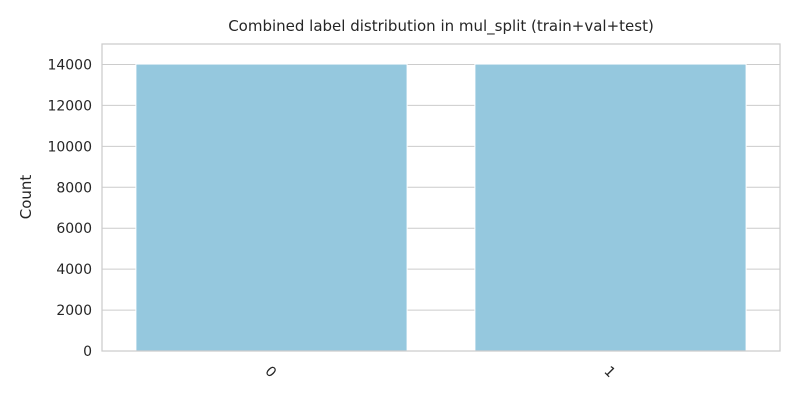 The image size is (800, 405). I want to click on y-tick-label: 10000, so click(69, 147).